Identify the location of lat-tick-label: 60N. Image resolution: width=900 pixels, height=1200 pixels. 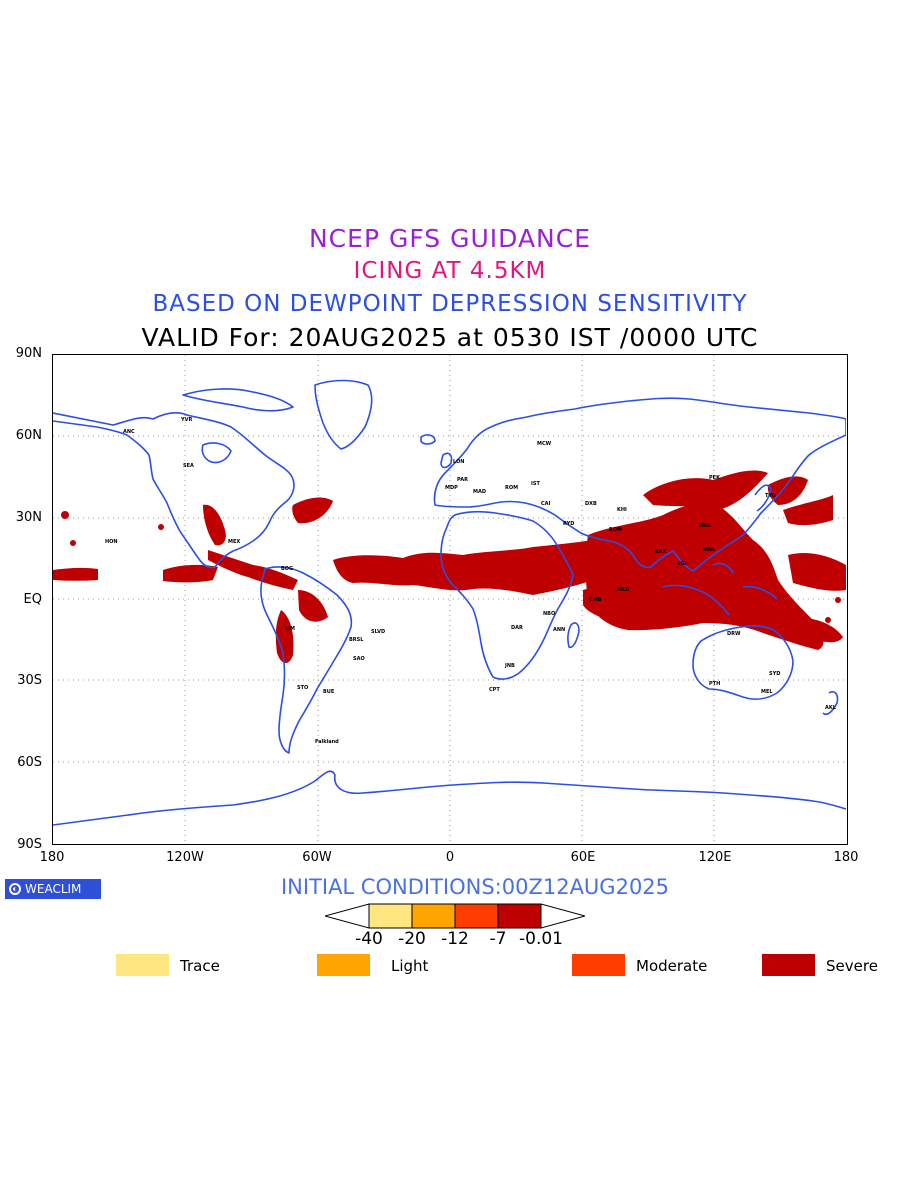
(28, 435).